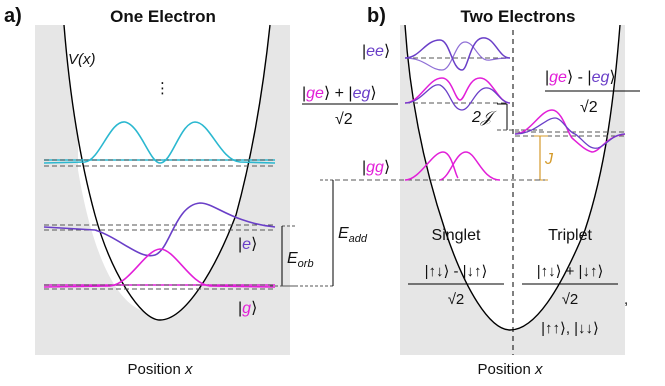 The height and width of the screenshot is (386, 665). I want to click on wavefunction-g, so click(159, 268).